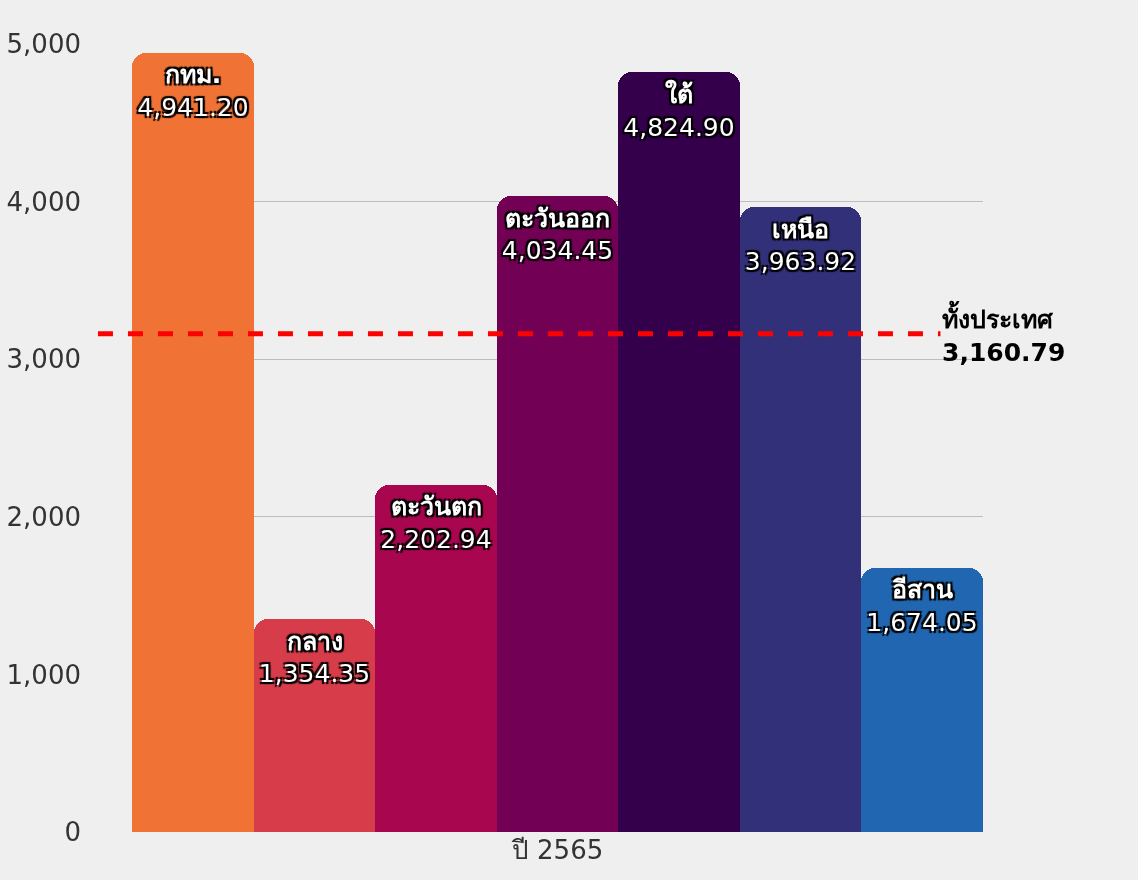 The height and width of the screenshot is (880, 1138). What do you see at coordinates (43, 44) in the screenshot?
I see `y-tick-label: 5,000` at bounding box center [43, 44].